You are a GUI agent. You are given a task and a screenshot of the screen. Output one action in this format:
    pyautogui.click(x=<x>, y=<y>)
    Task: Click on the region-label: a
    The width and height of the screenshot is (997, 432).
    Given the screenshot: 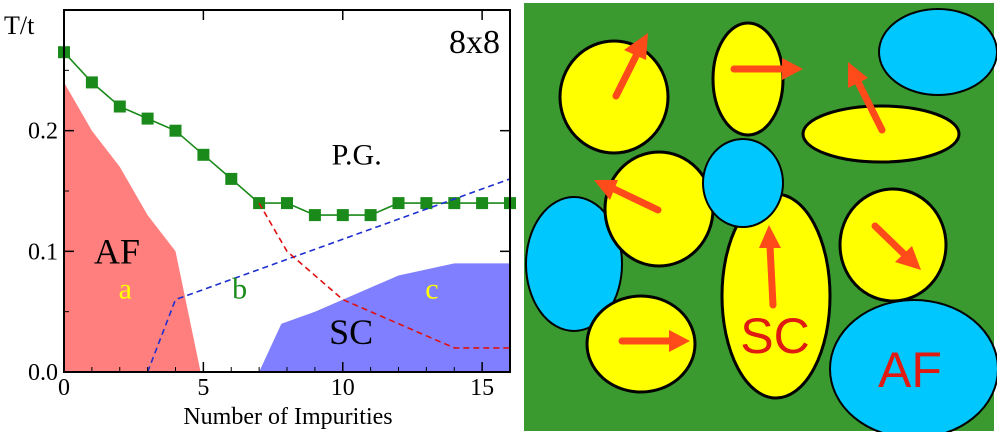 What is the action you would take?
    pyautogui.click(x=125, y=288)
    